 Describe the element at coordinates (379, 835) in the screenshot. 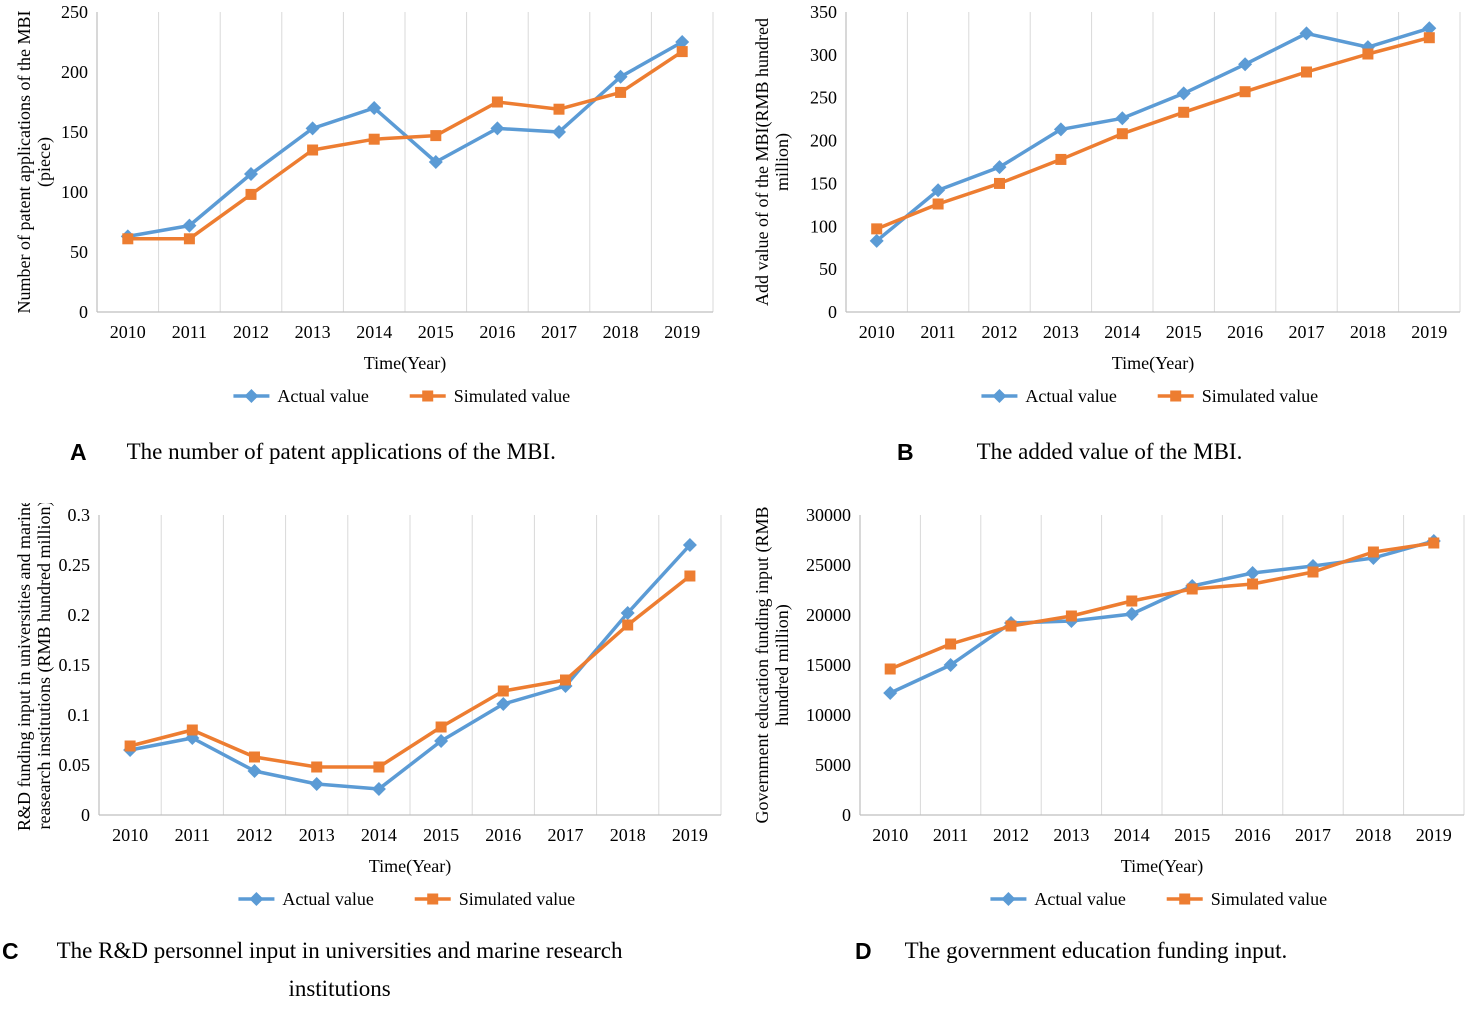

I see `x-tick-label: 2014` at that location.